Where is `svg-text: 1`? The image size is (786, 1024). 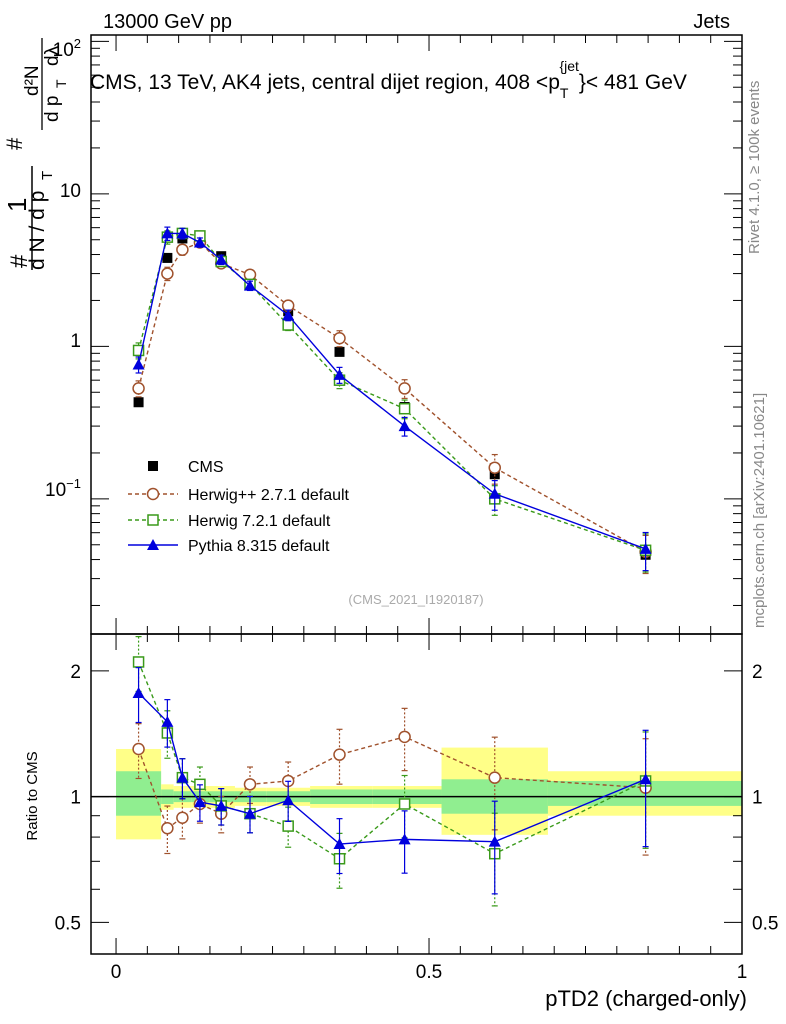 svg-text: 1 is located at coordinates (17, 205).